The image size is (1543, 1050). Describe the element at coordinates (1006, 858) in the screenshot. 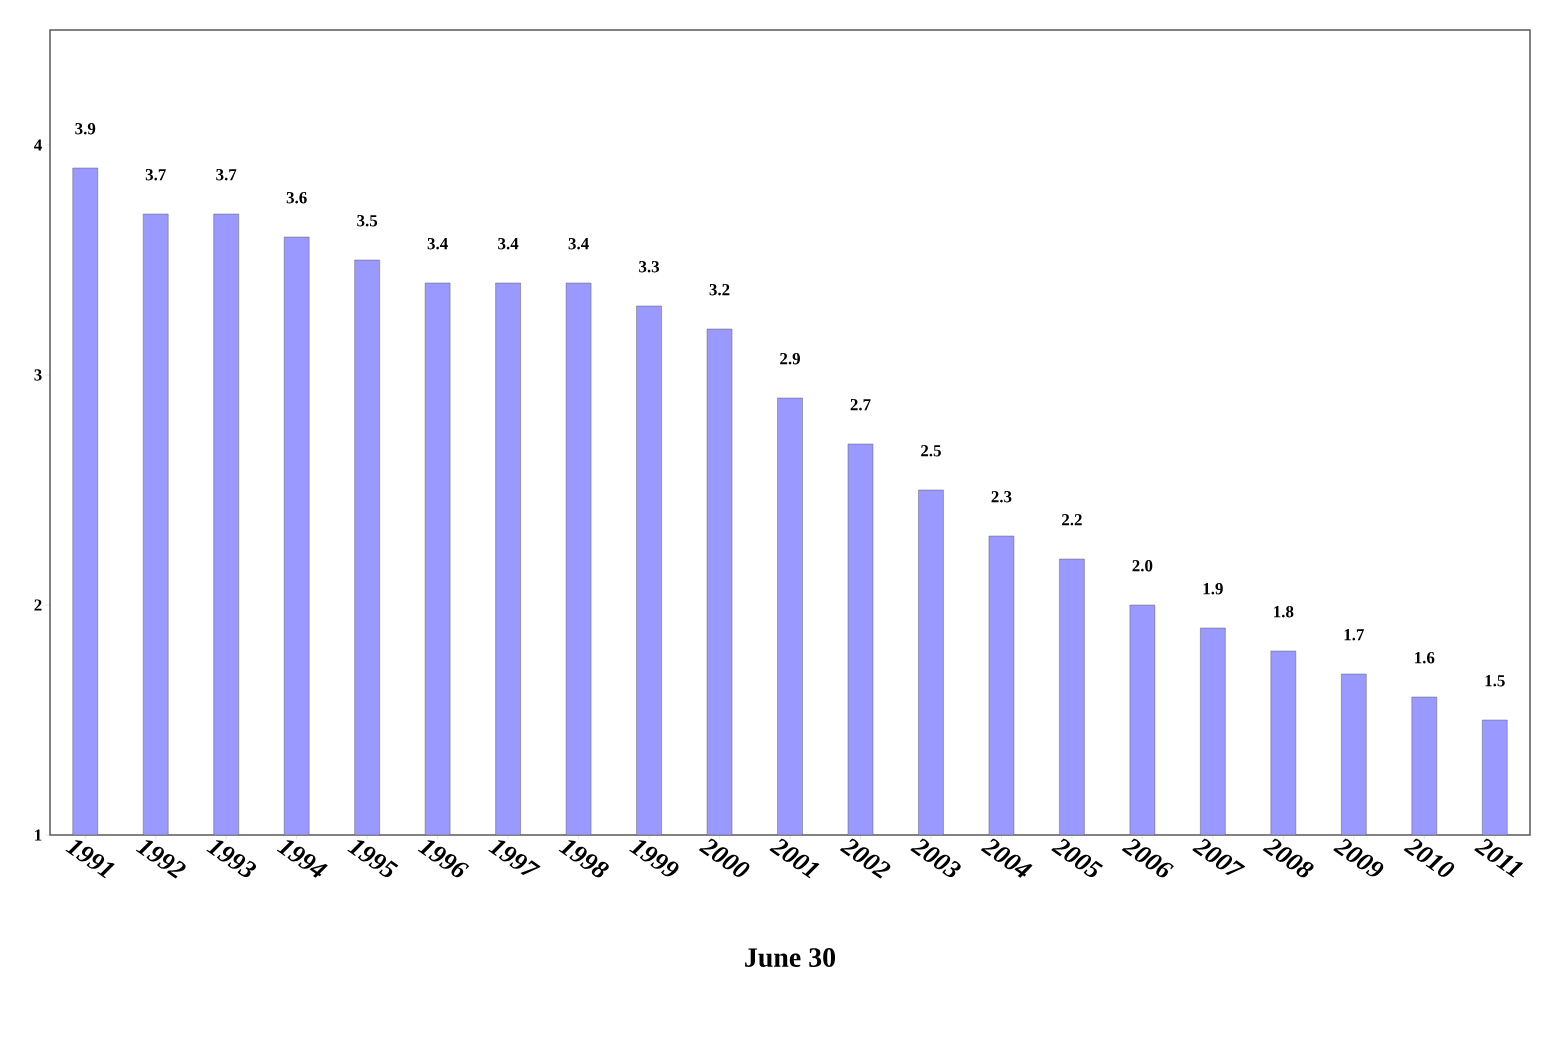

I see `x-tick-label: 2004` at that location.